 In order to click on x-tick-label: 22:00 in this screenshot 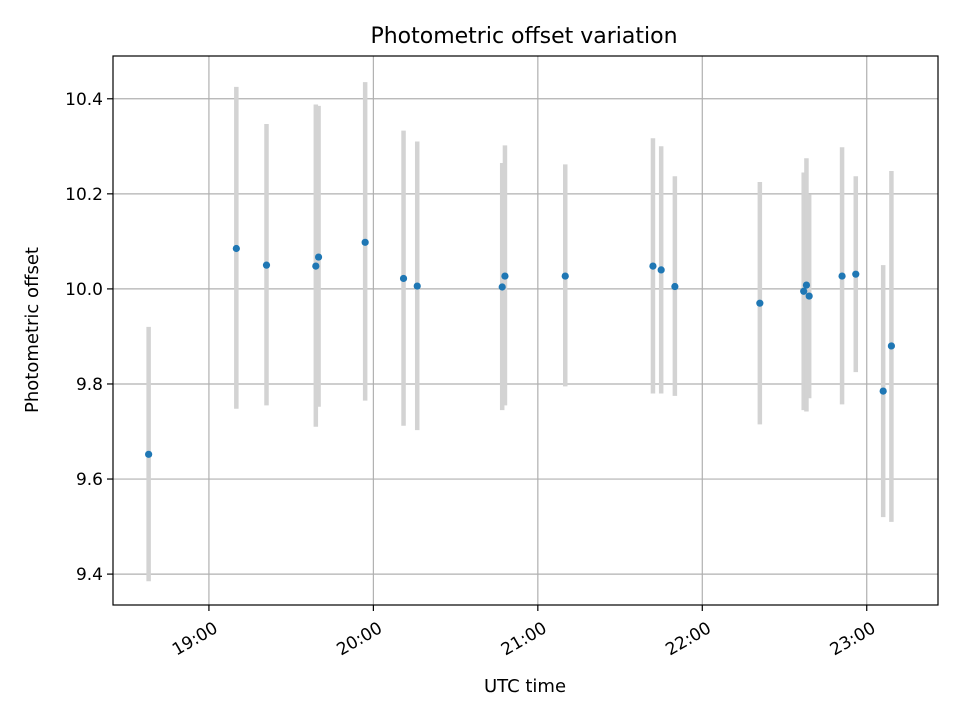, I will do `click(688, 639)`.